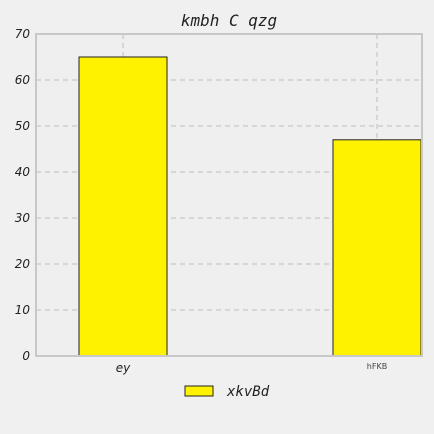 This screenshot has height=434, width=434. Describe the element at coordinates (23, 195) in the screenshot. I see `y-axis-ticks: 0 10 20 30 40 50 60 70` at that location.